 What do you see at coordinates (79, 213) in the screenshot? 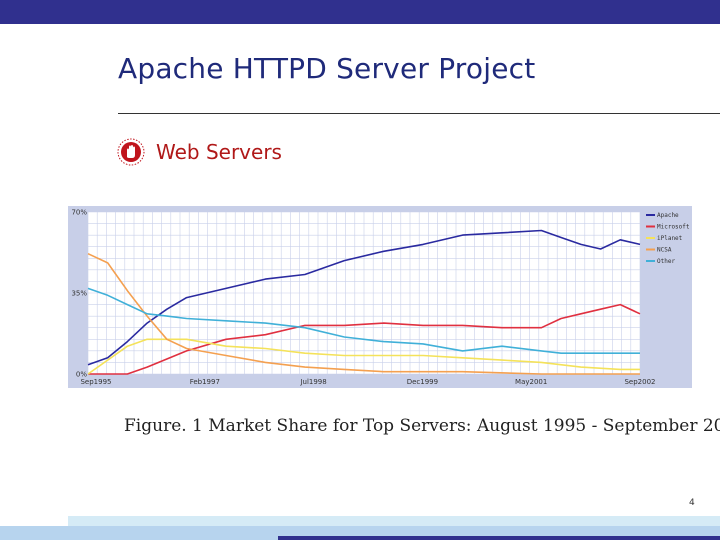
I see `y-tick-label: 70%` at bounding box center [79, 213].